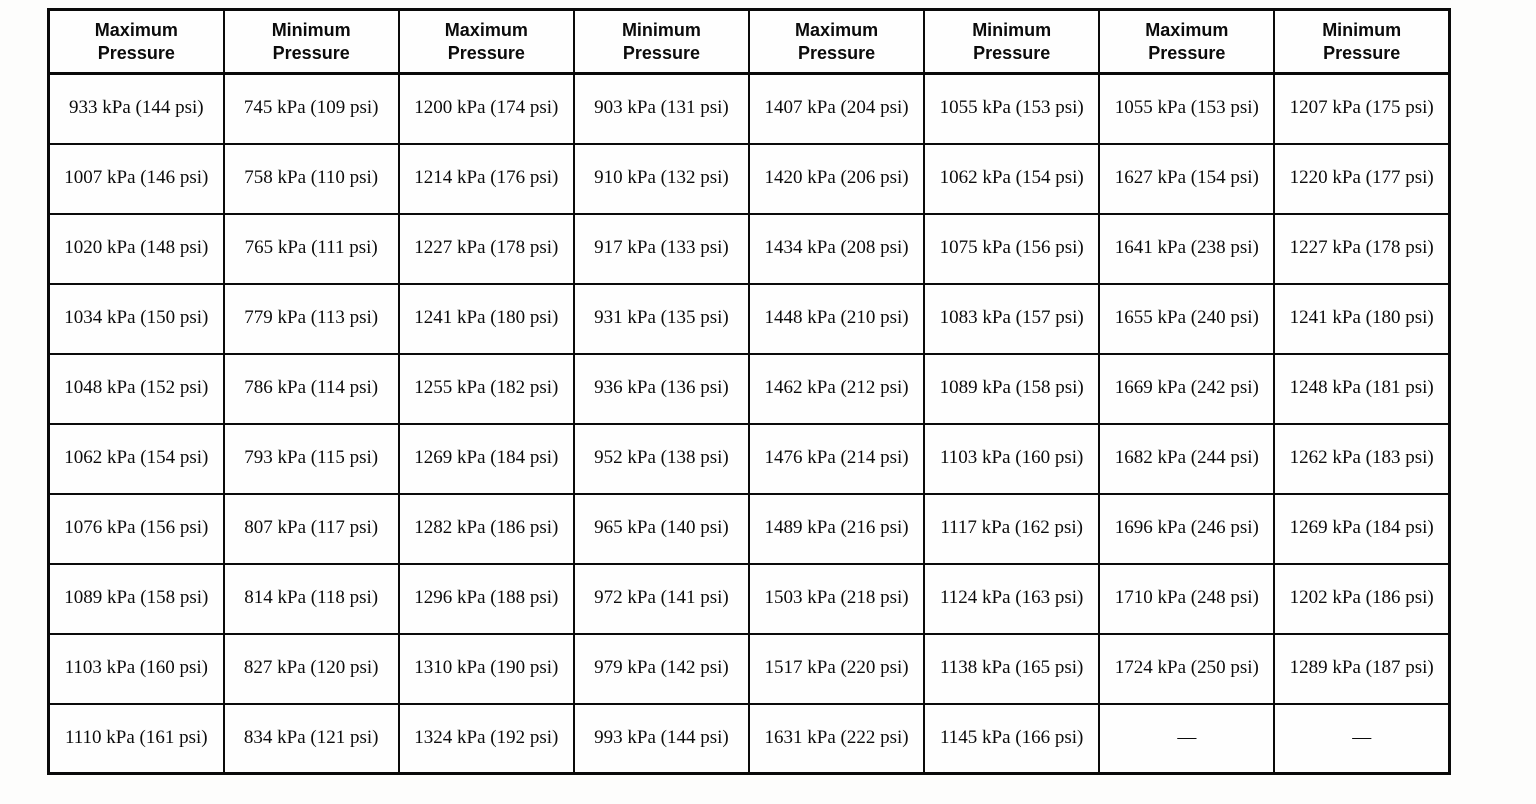 The width and height of the screenshot is (1536, 804). Describe the element at coordinates (836, 388) in the screenshot. I see `table-cell: 1462 kPa (212 psi)` at that location.